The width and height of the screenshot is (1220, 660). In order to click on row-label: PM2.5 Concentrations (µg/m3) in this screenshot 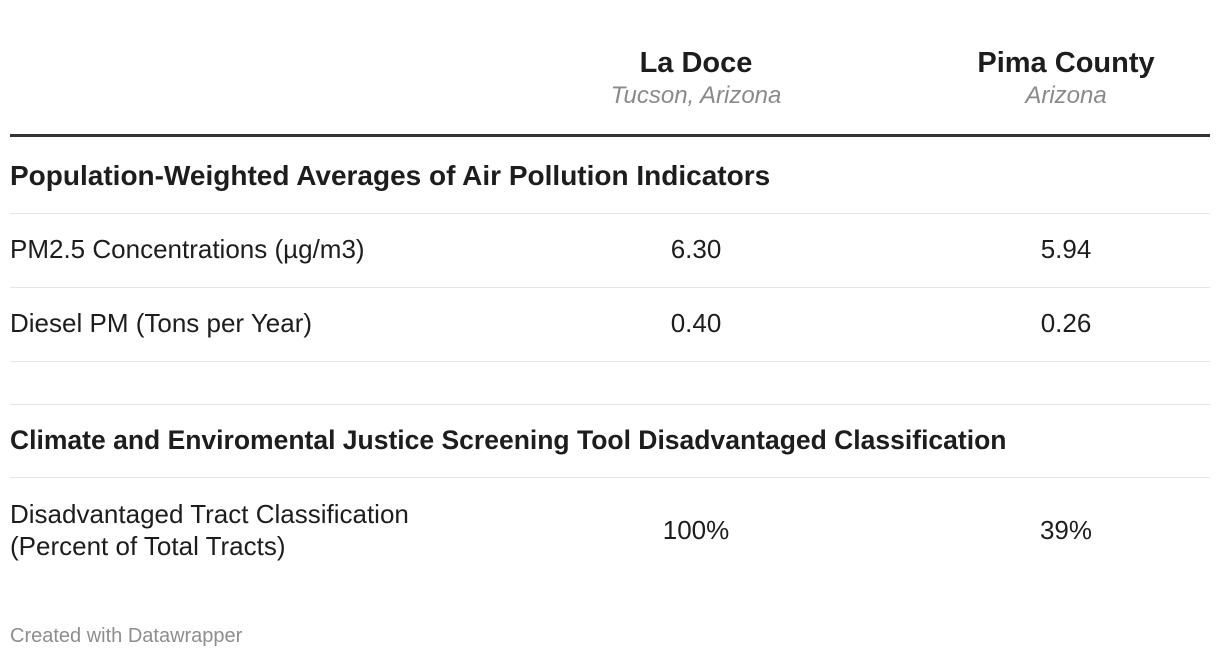, I will do `click(187, 249)`.